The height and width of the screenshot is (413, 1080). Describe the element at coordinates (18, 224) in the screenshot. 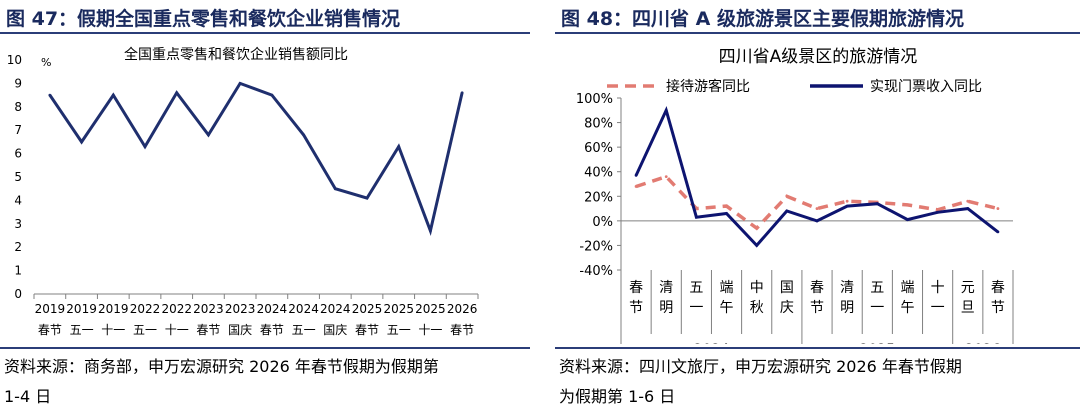

I see `chart1-ytick-label: 3` at that location.